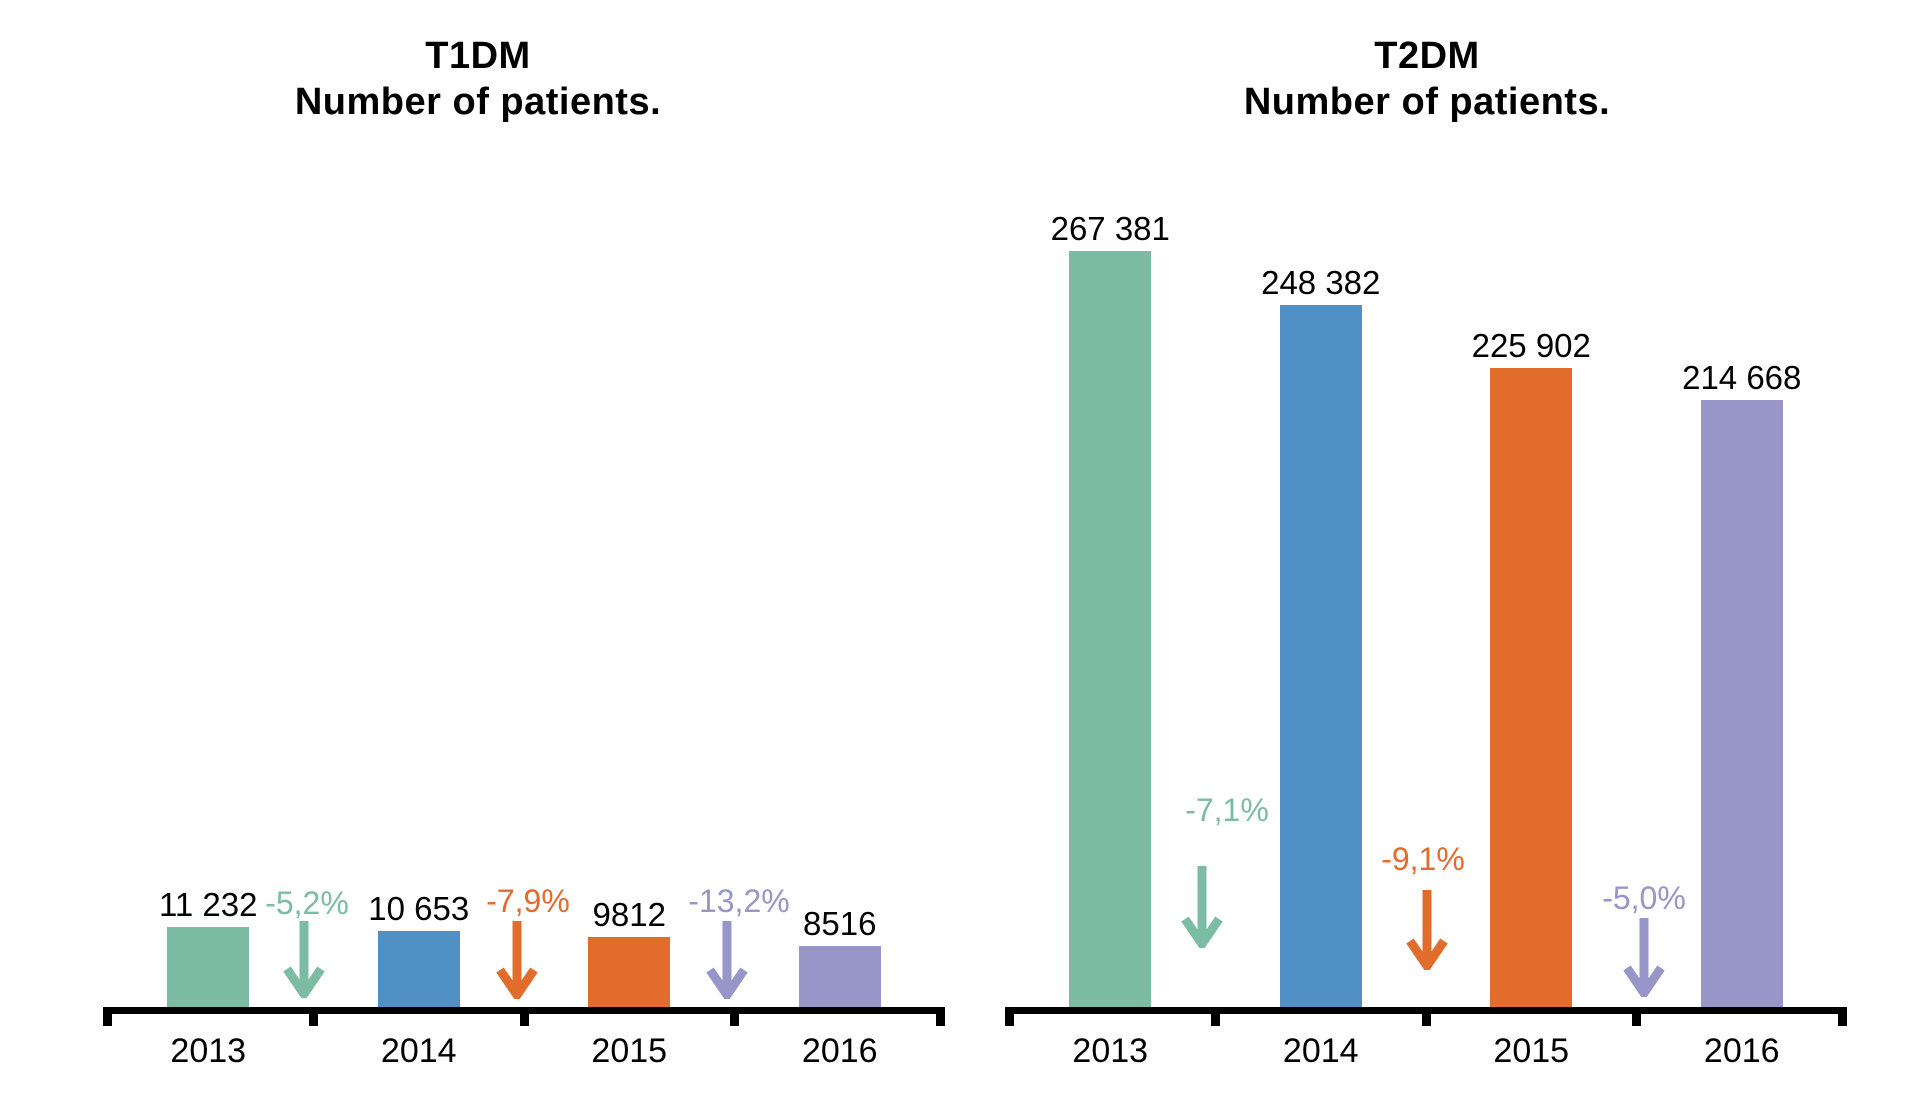 The width and height of the screenshot is (1922, 1102). I want to click on t2dm-value-label-2013: 267 381, so click(1110, 228).